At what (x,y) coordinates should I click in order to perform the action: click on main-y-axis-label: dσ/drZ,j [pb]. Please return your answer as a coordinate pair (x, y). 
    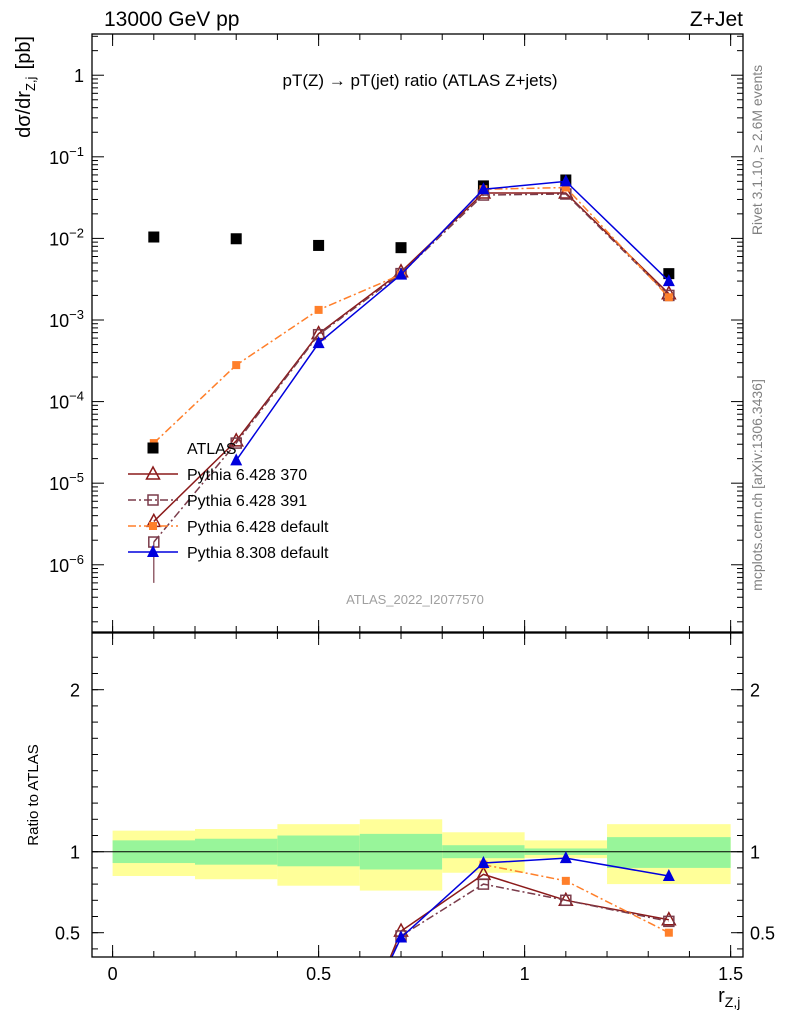
    Looking at the image, I should click on (25, 87).